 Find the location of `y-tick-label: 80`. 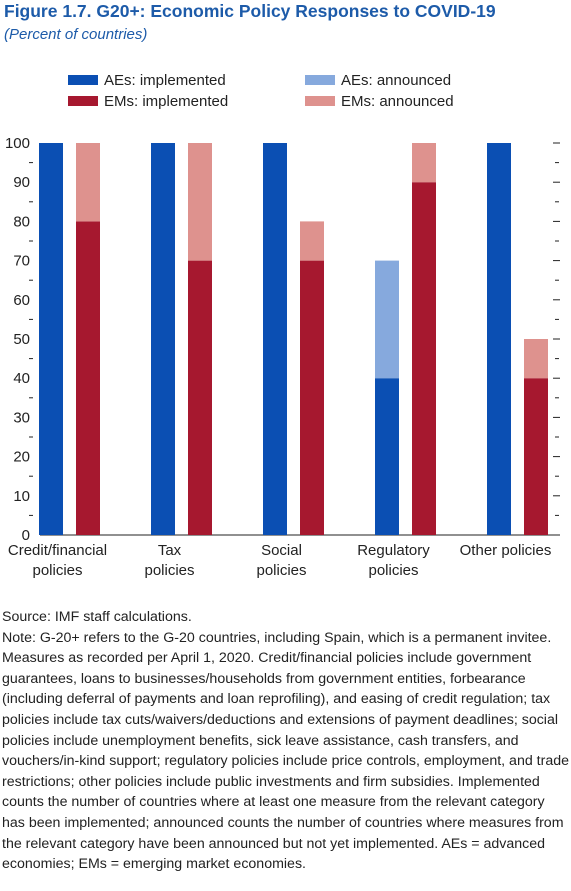

y-tick-label: 80 is located at coordinates (21, 221).